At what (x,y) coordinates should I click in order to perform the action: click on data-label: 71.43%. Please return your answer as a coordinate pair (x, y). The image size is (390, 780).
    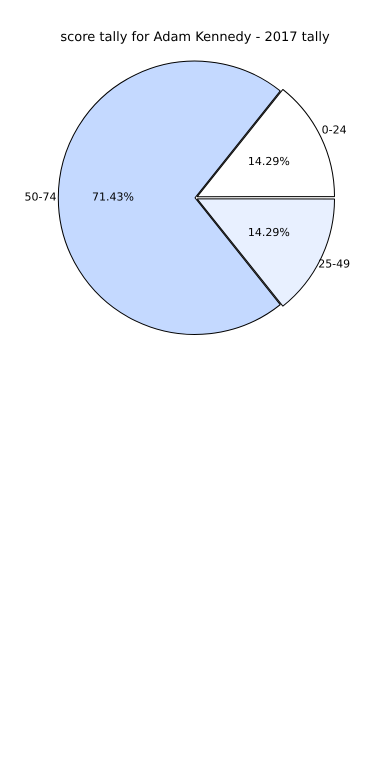
    Looking at the image, I should click on (113, 197).